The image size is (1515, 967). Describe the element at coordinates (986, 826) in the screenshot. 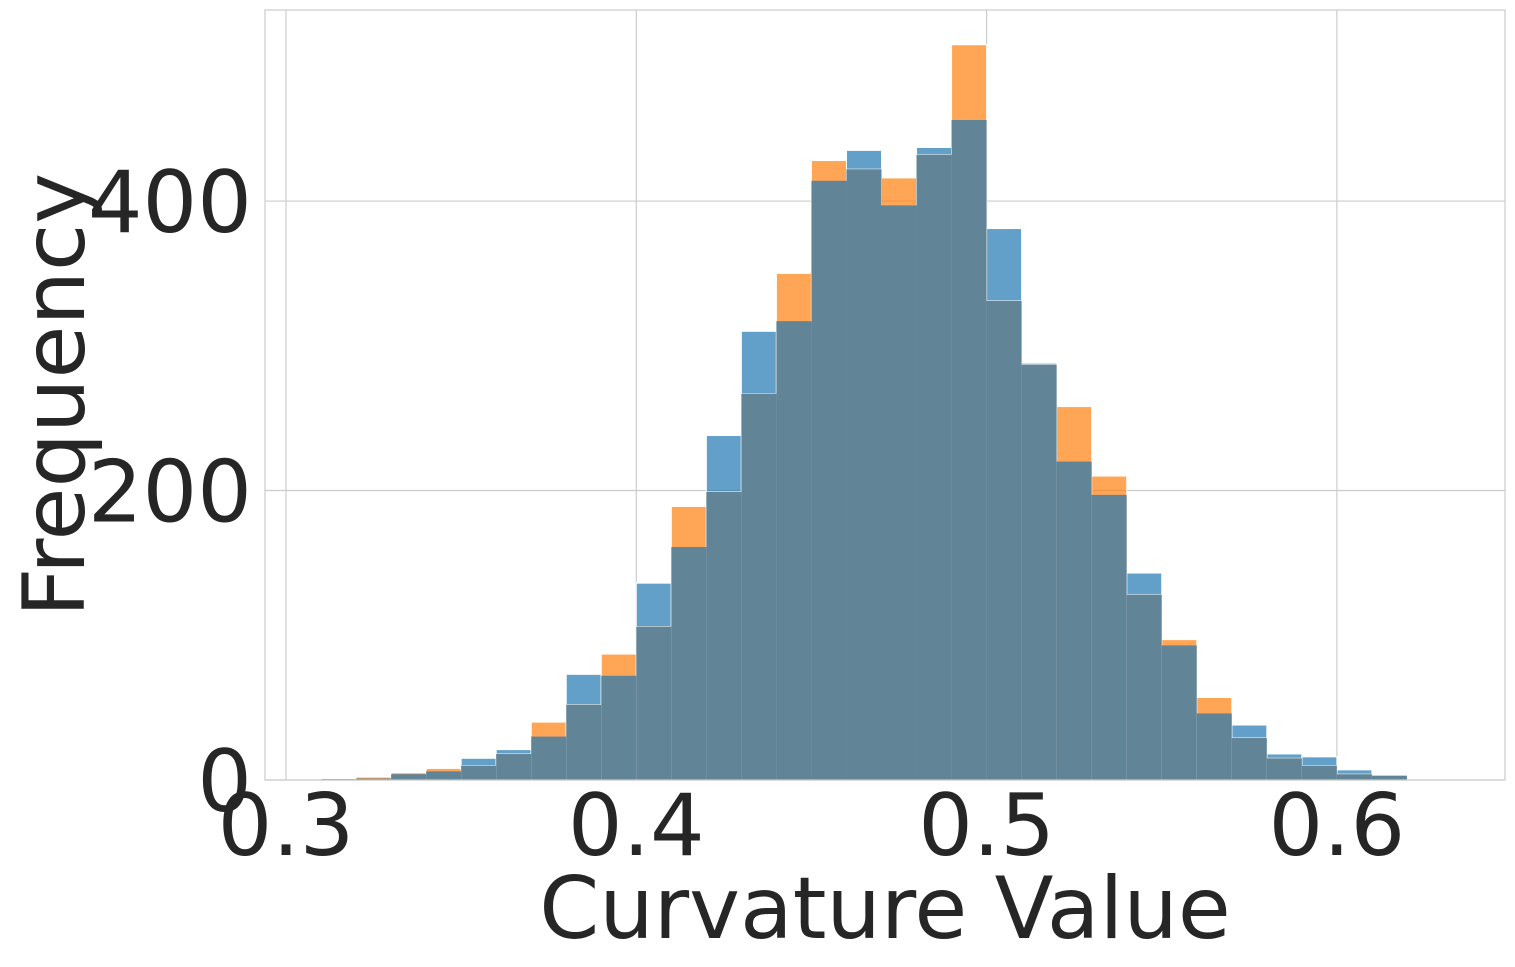

I see `x-tick-label-2: 0.5` at that location.